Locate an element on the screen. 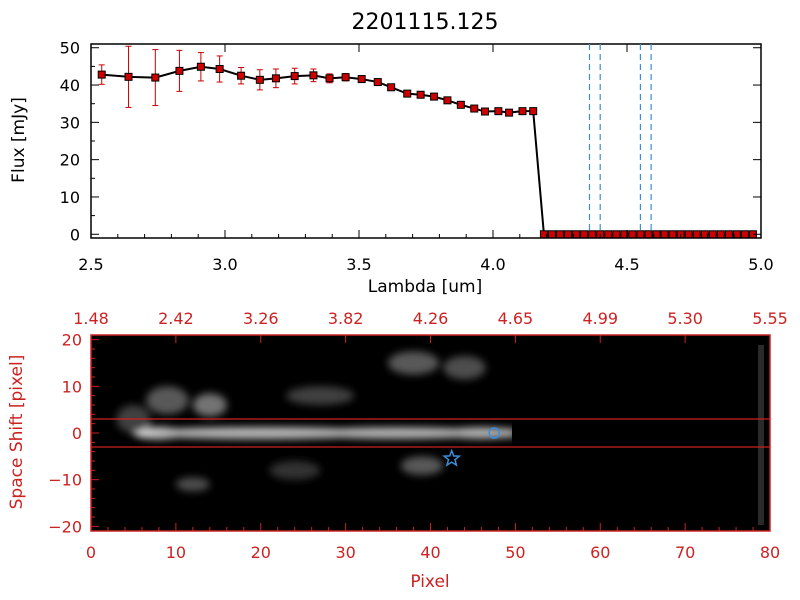 This screenshot has width=800, height=600. image-x-tick-label-5: 50 is located at coordinates (515, 552).